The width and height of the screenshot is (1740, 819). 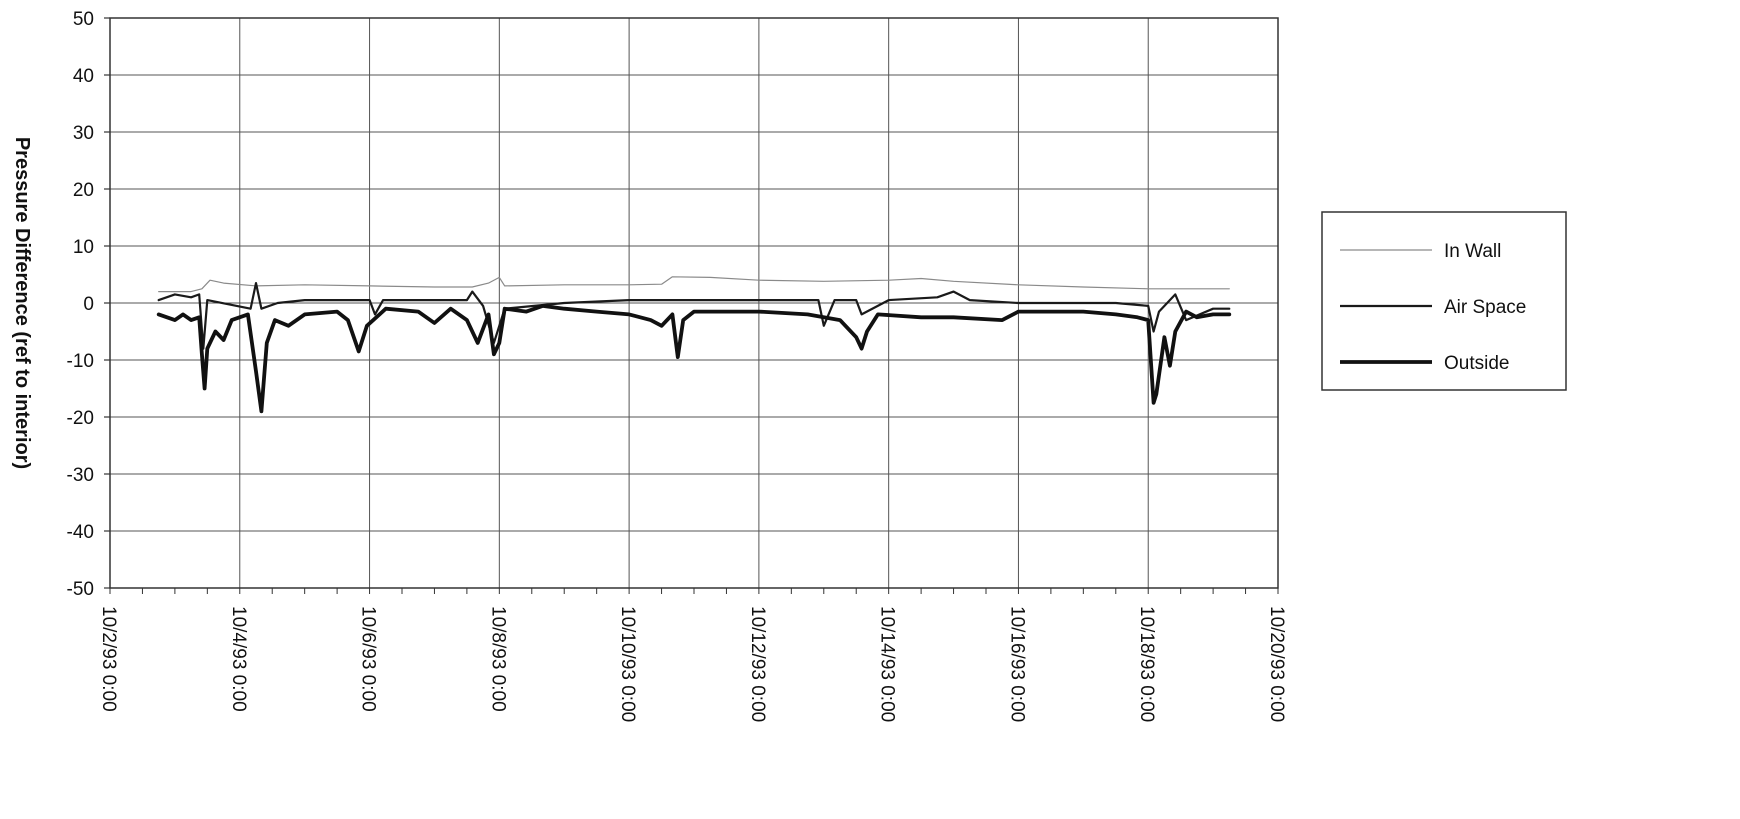 What do you see at coordinates (80, 361) in the screenshot?
I see `y-tick-label: -10` at bounding box center [80, 361].